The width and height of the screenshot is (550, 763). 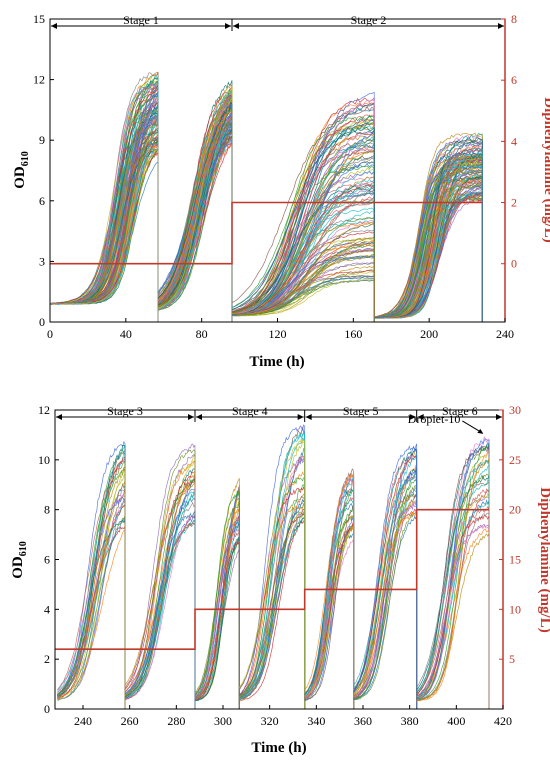 I want to click on x-tick-label: 80, so click(x=202, y=334).